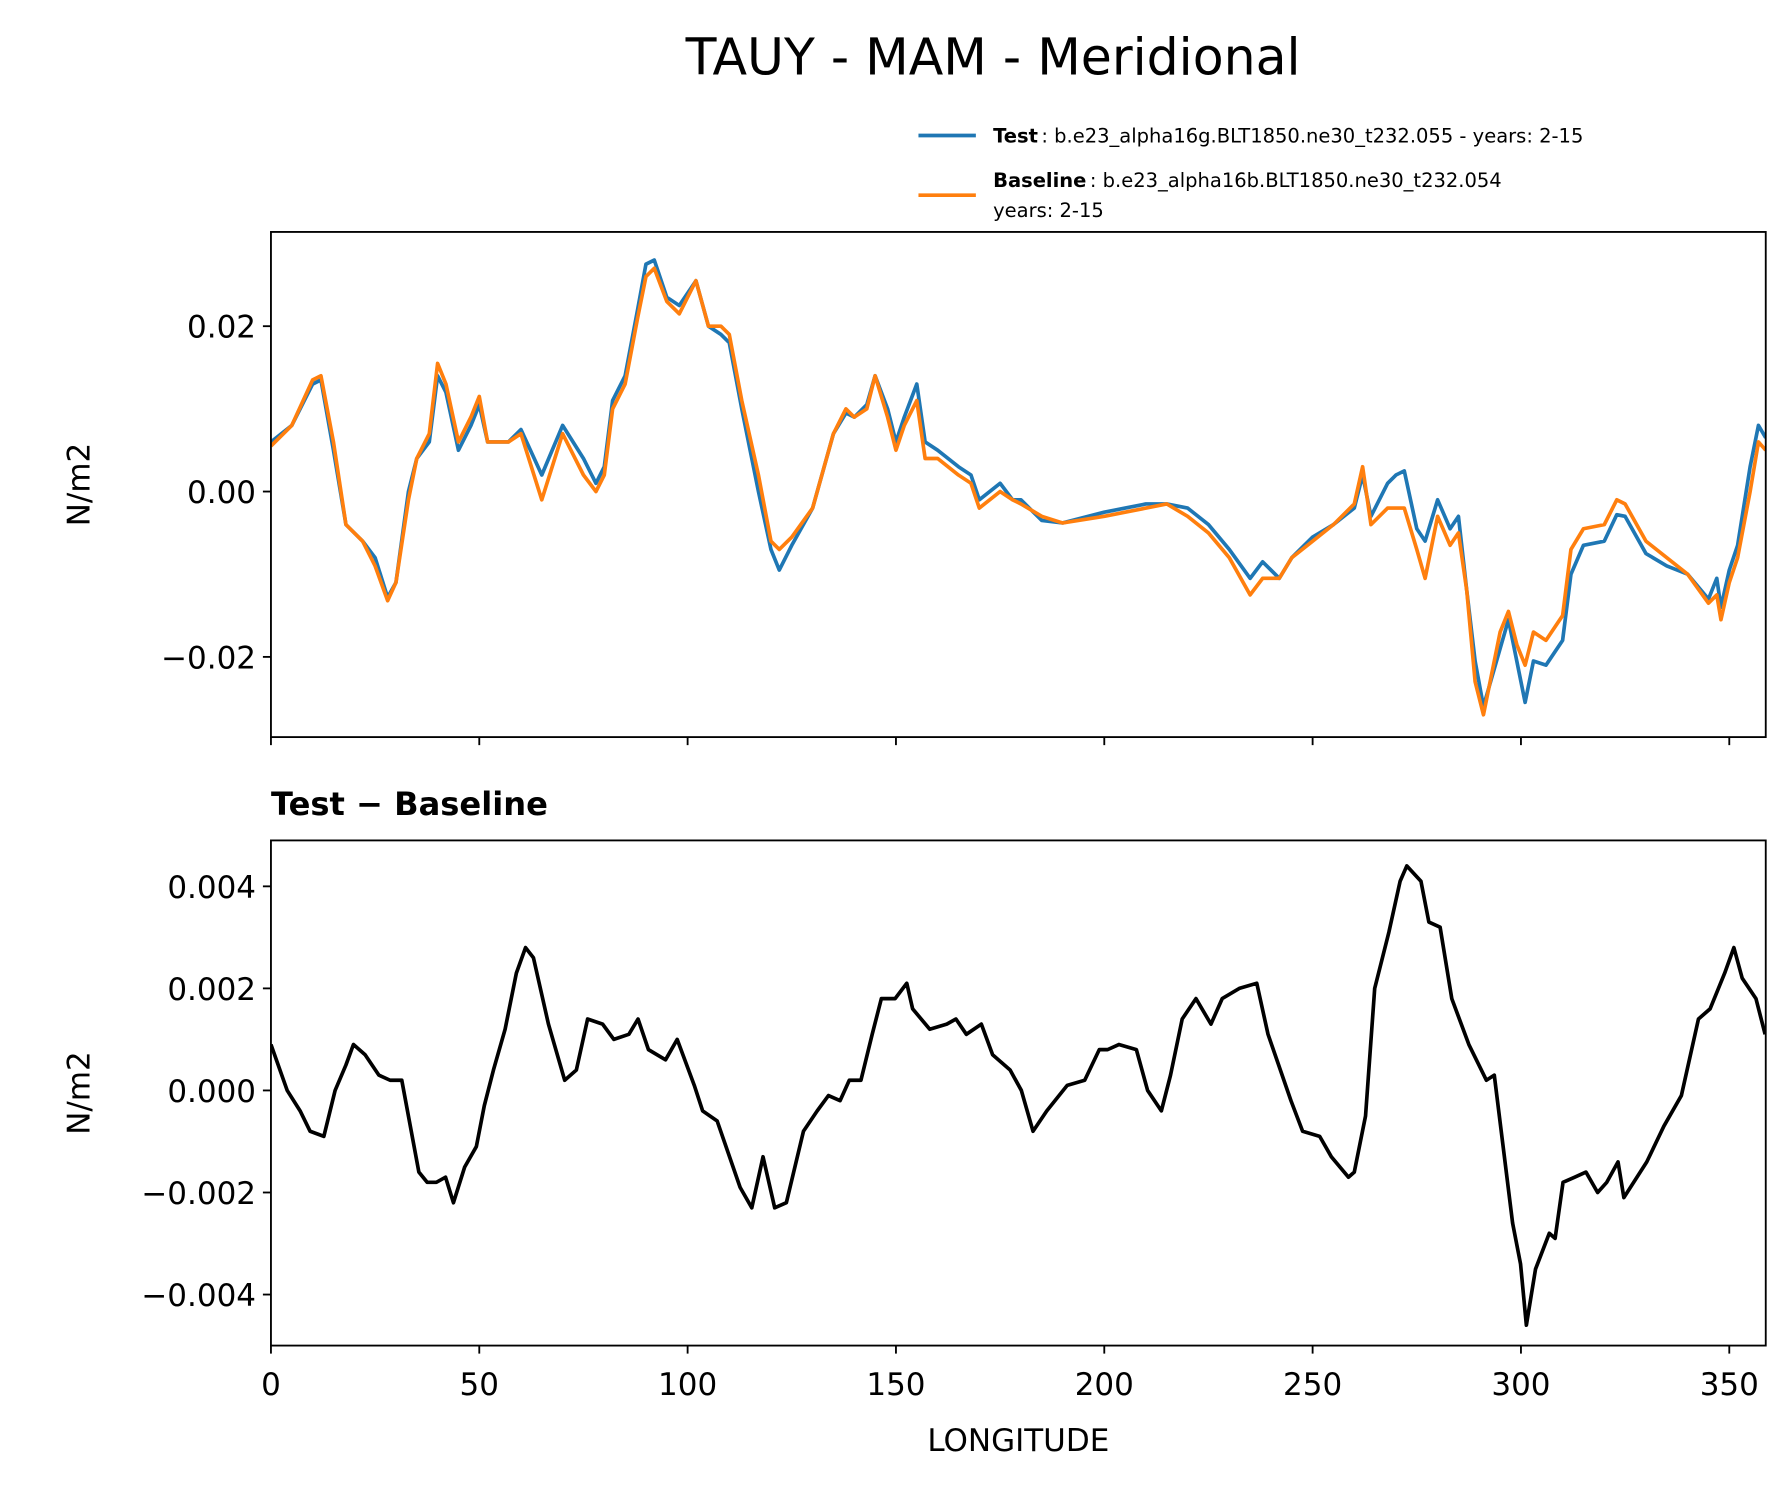 The height and width of the screenshot is (1496, 1791). I want to click on x-tick-label: 150, so click(895, 1385).